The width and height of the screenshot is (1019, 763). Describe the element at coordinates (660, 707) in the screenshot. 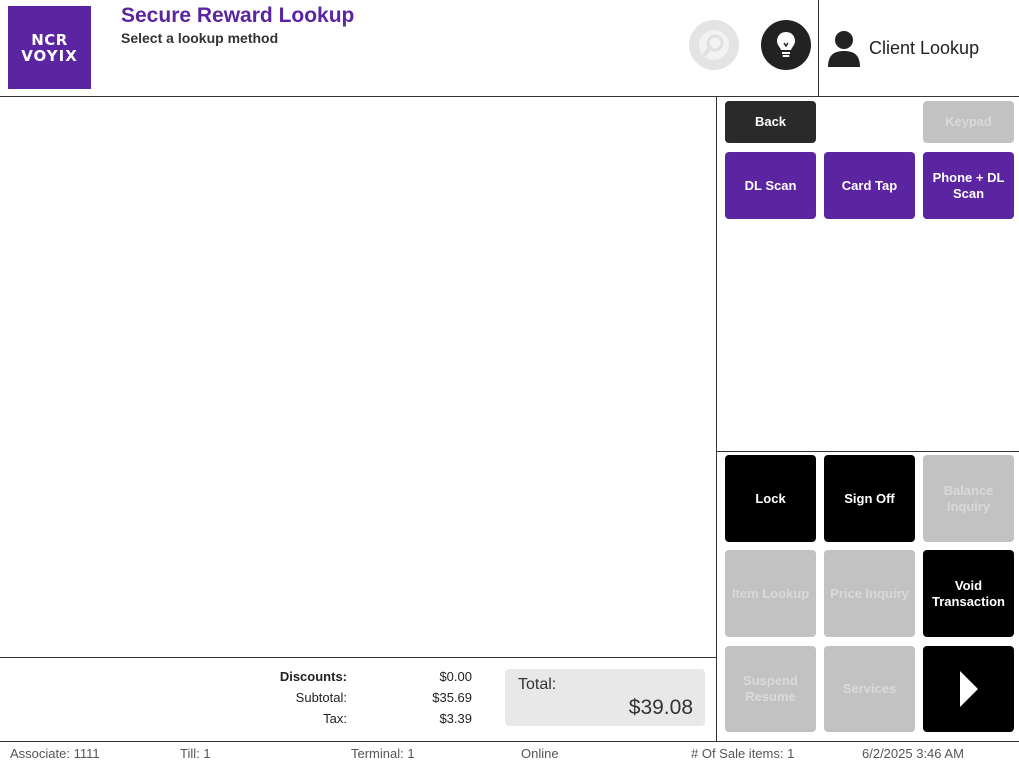

I see `total-value: $39.08` at that location.